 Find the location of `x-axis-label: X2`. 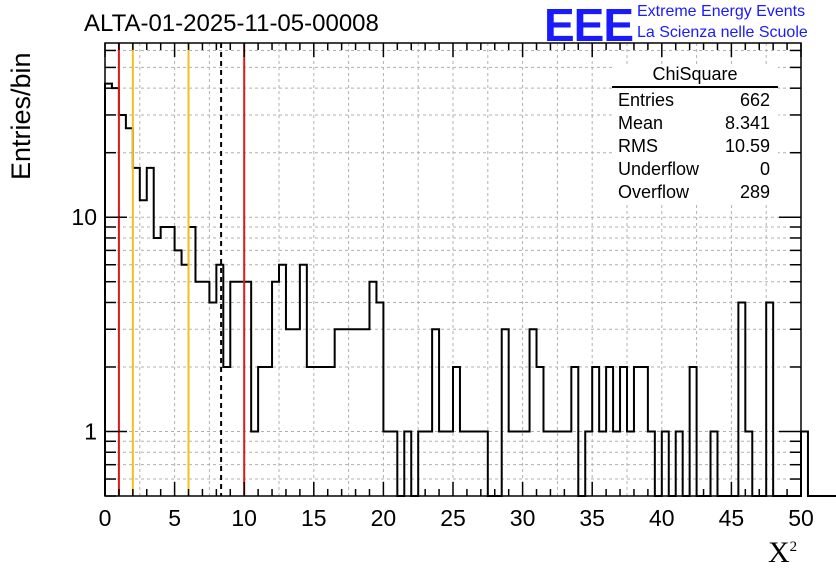

x-axis-label: X2 is located at coordinates (783, 552).